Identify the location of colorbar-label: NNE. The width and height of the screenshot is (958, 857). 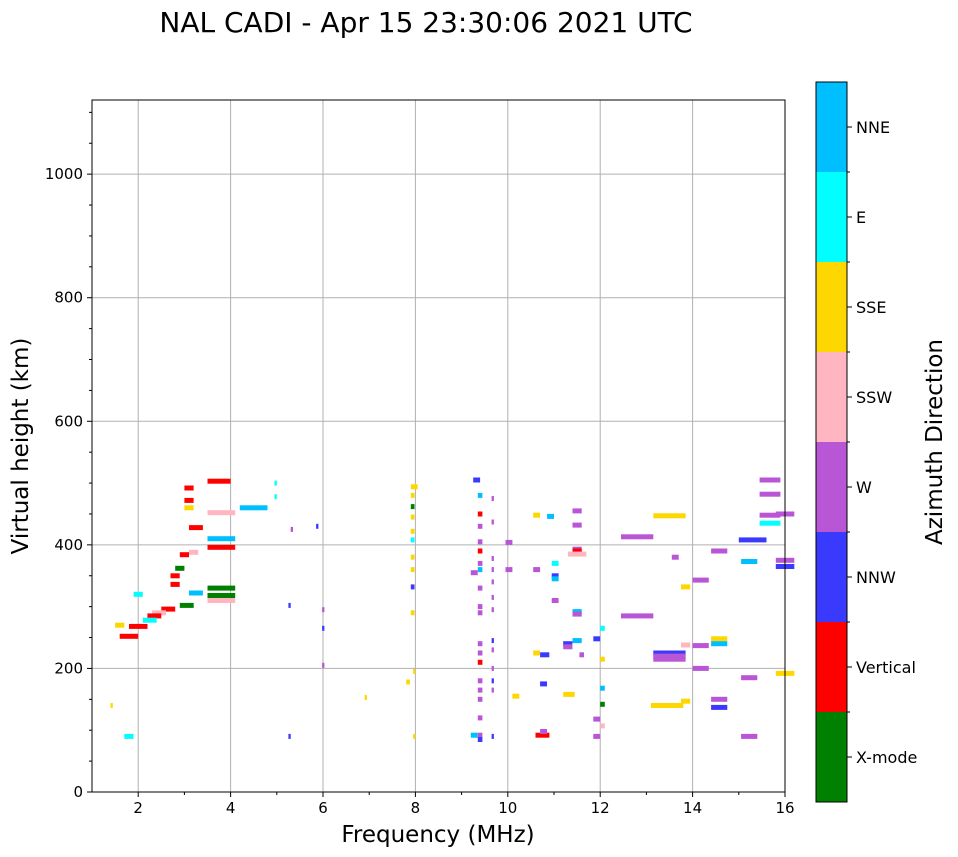
(873, 127).